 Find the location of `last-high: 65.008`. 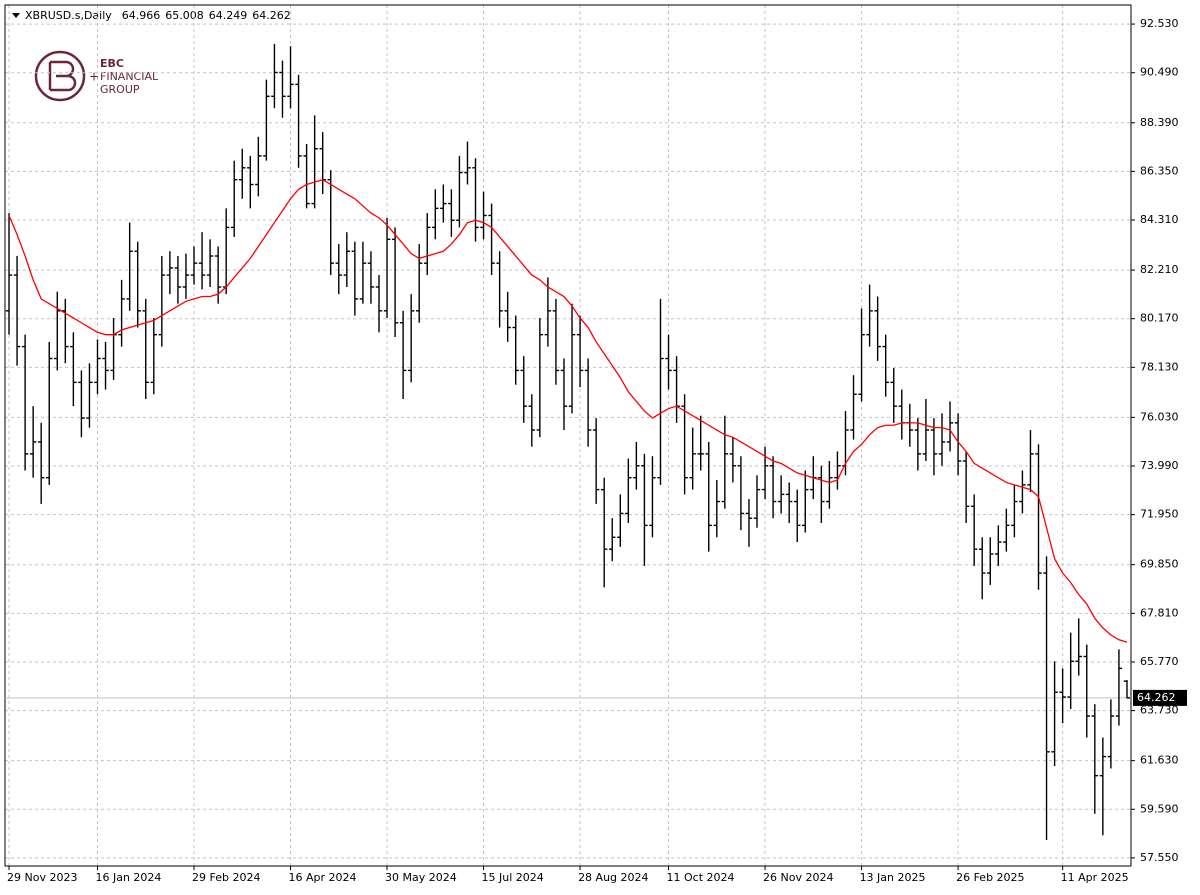

last-high: 65.008 is located at coordinates (184, 15).